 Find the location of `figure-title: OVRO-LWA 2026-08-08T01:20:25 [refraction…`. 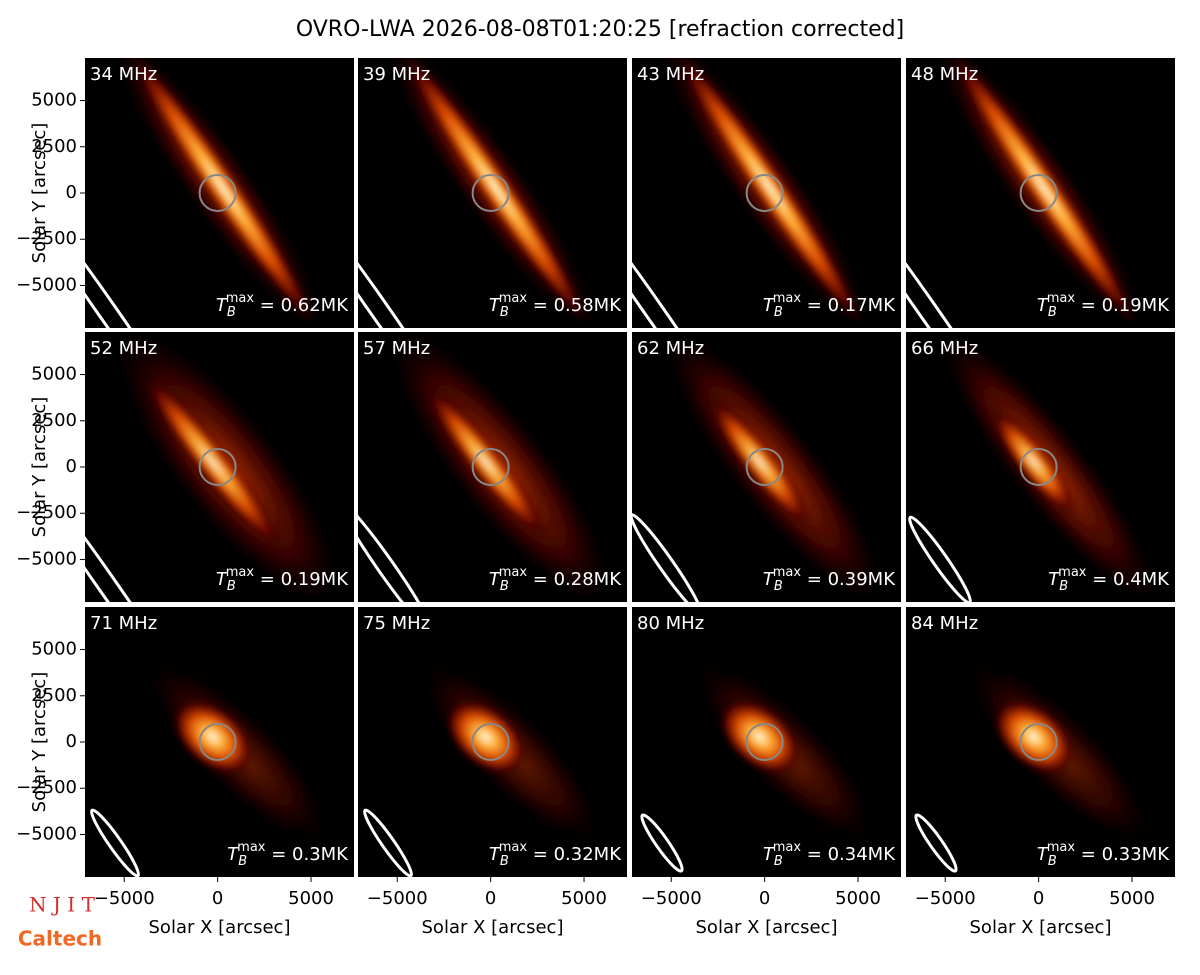

figure-title: OVRO-LWA 2026-08-08T01:20:25 [refraction… is located at coordinates (600, 29).